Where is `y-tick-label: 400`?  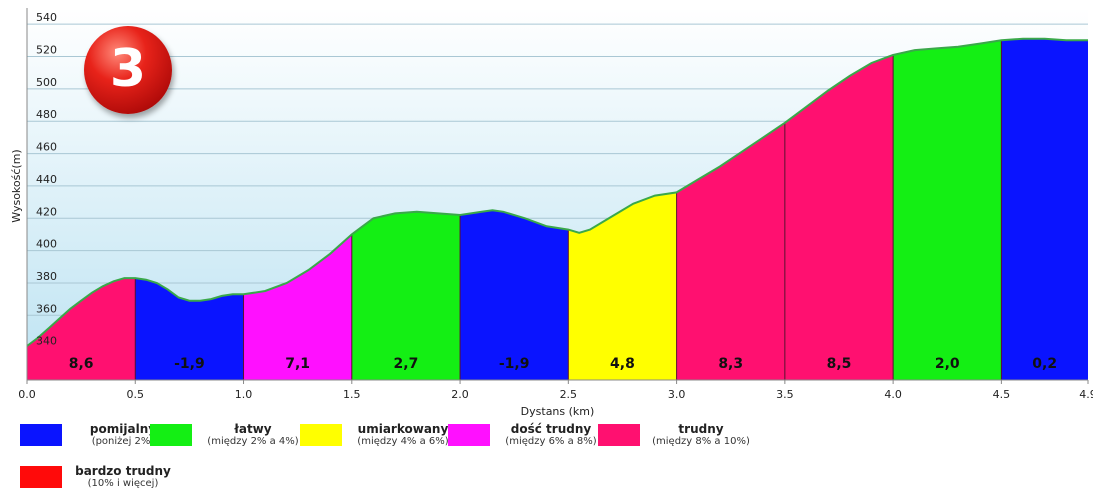
y-tick-label: 400 is located at coordinates (46, 244).